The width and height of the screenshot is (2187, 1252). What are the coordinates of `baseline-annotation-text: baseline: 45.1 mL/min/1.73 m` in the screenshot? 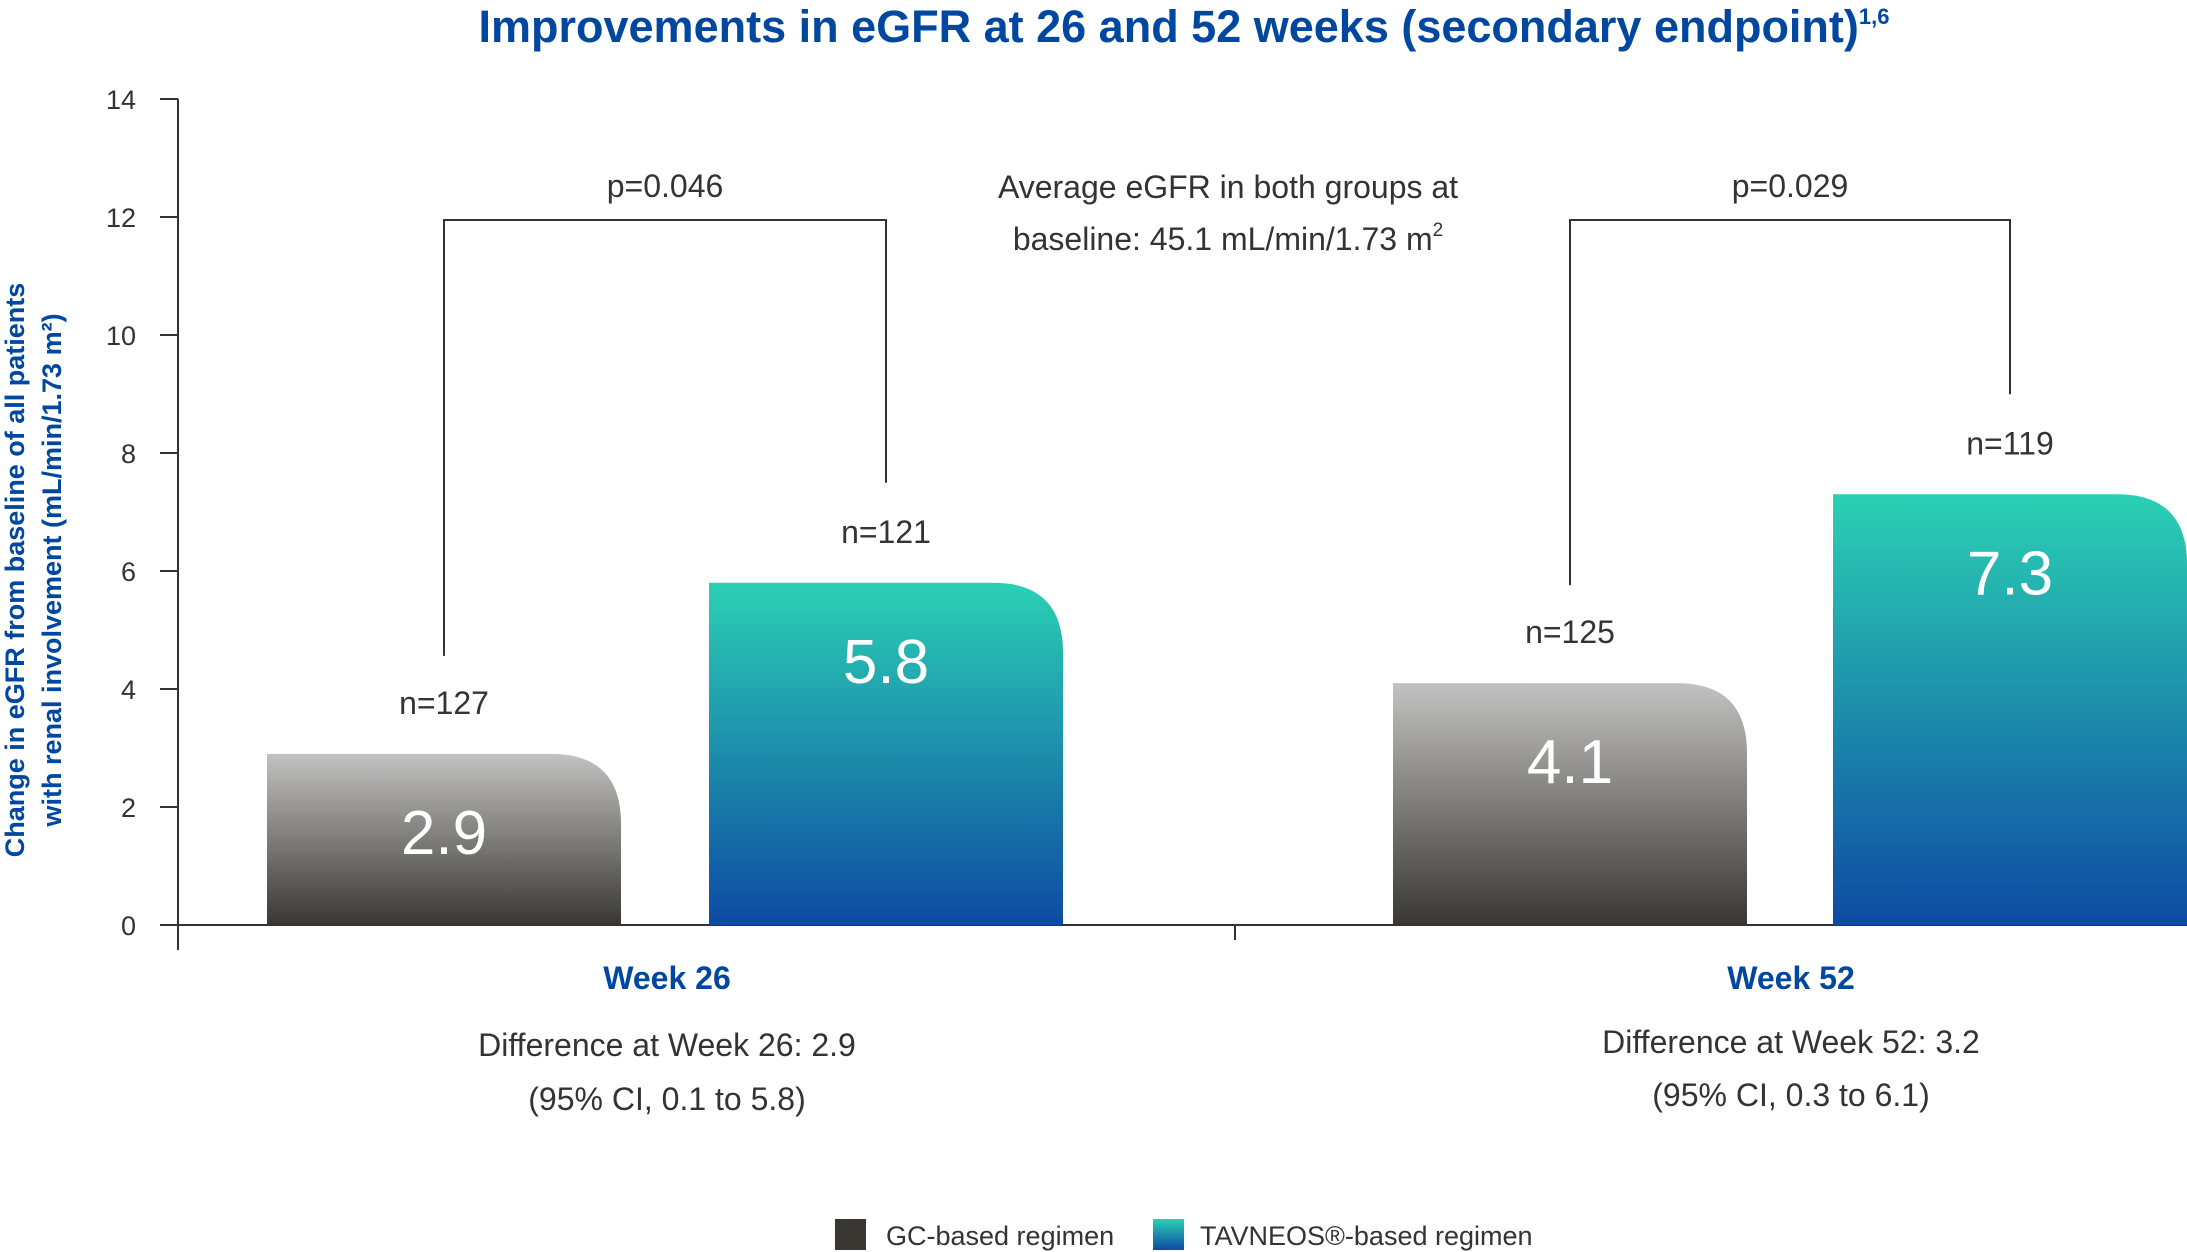 It's located at (1223, 239).